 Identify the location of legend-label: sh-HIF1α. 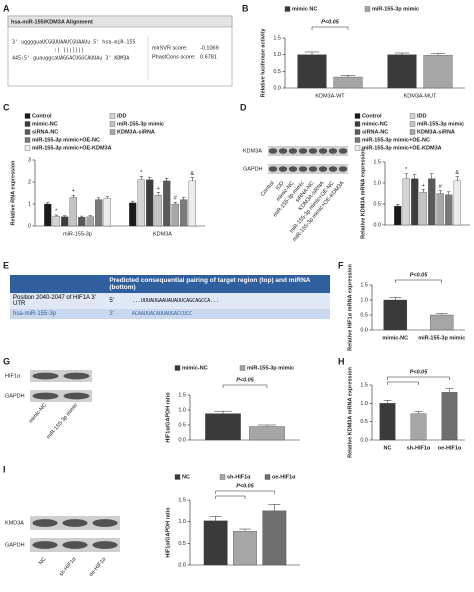
(239, 477).